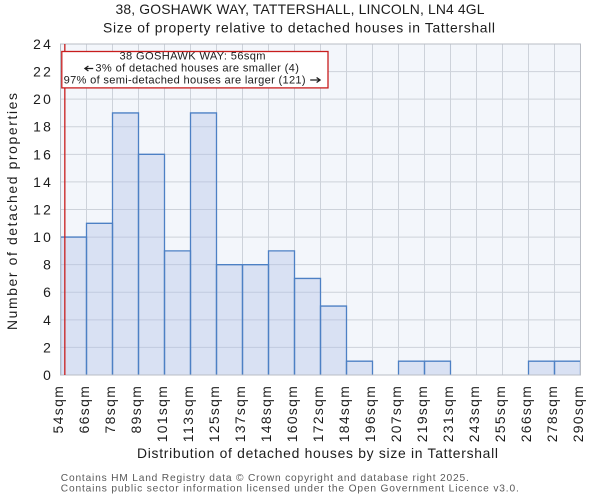 The width and height of the screenshot is (600, 500). I want to click on svg-text: 231sqm, so click(448, 414).